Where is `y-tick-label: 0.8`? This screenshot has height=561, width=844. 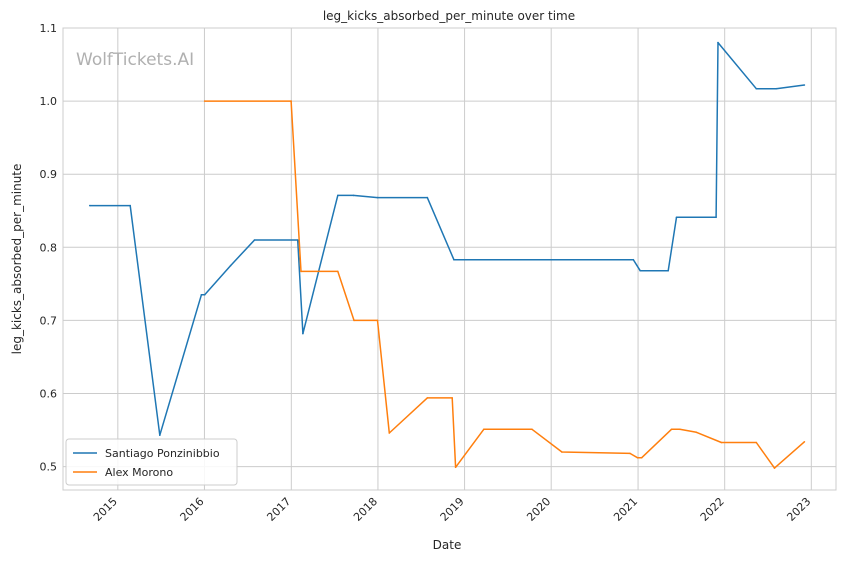 y-tick-label: 0.8 is located at coordinates (49, 247).